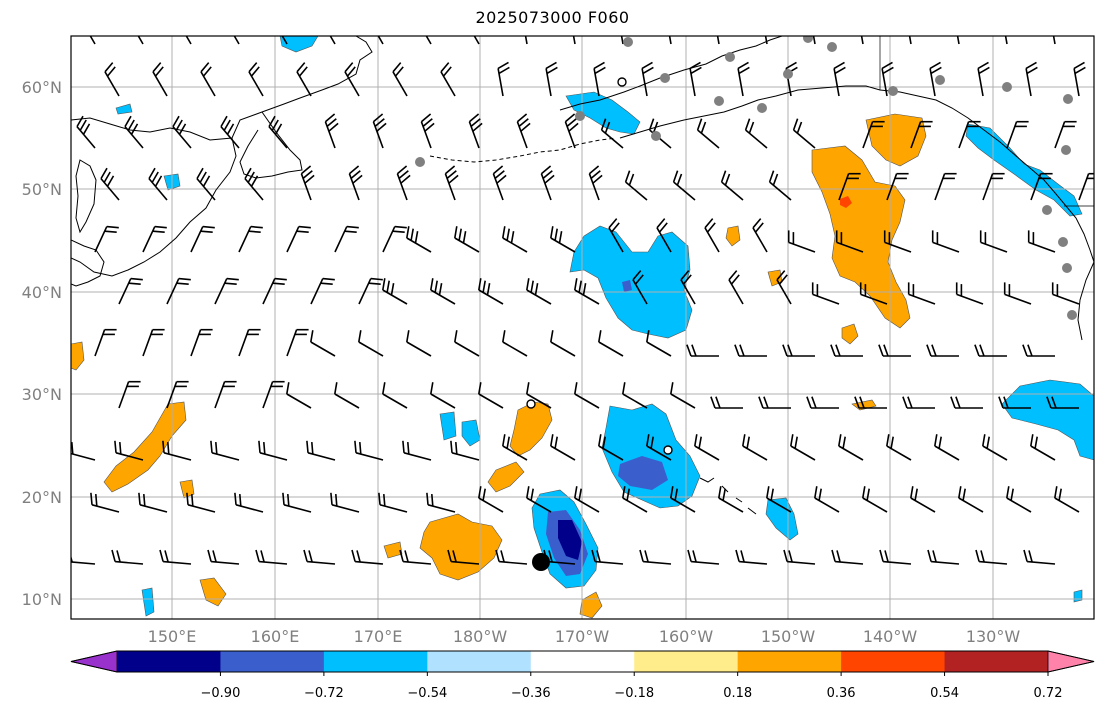  I want to click on colorbar-tick-label: 0.72, so click(1048, 693).